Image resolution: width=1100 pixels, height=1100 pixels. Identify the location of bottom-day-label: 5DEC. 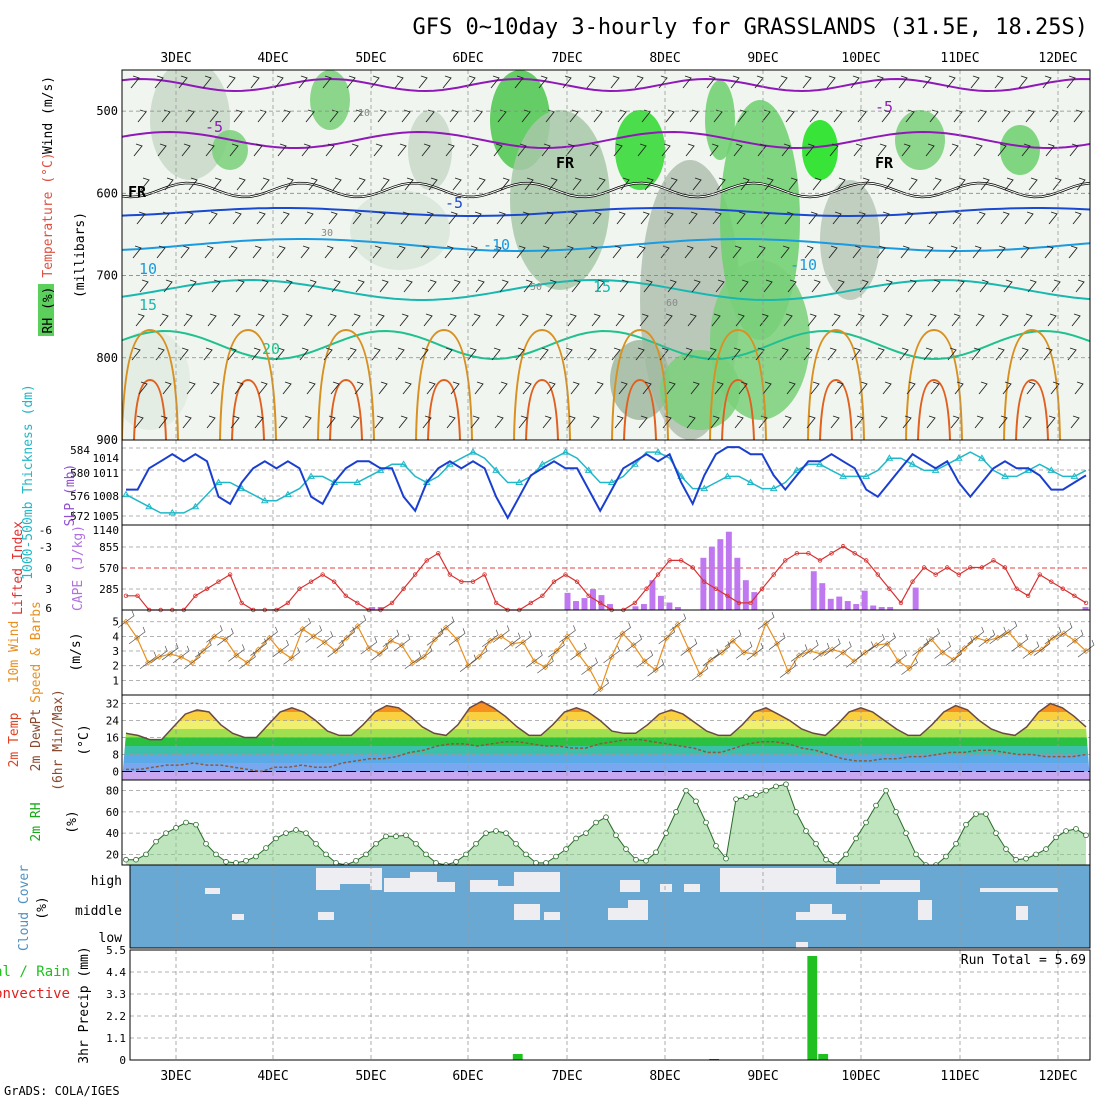
(370, 1076).